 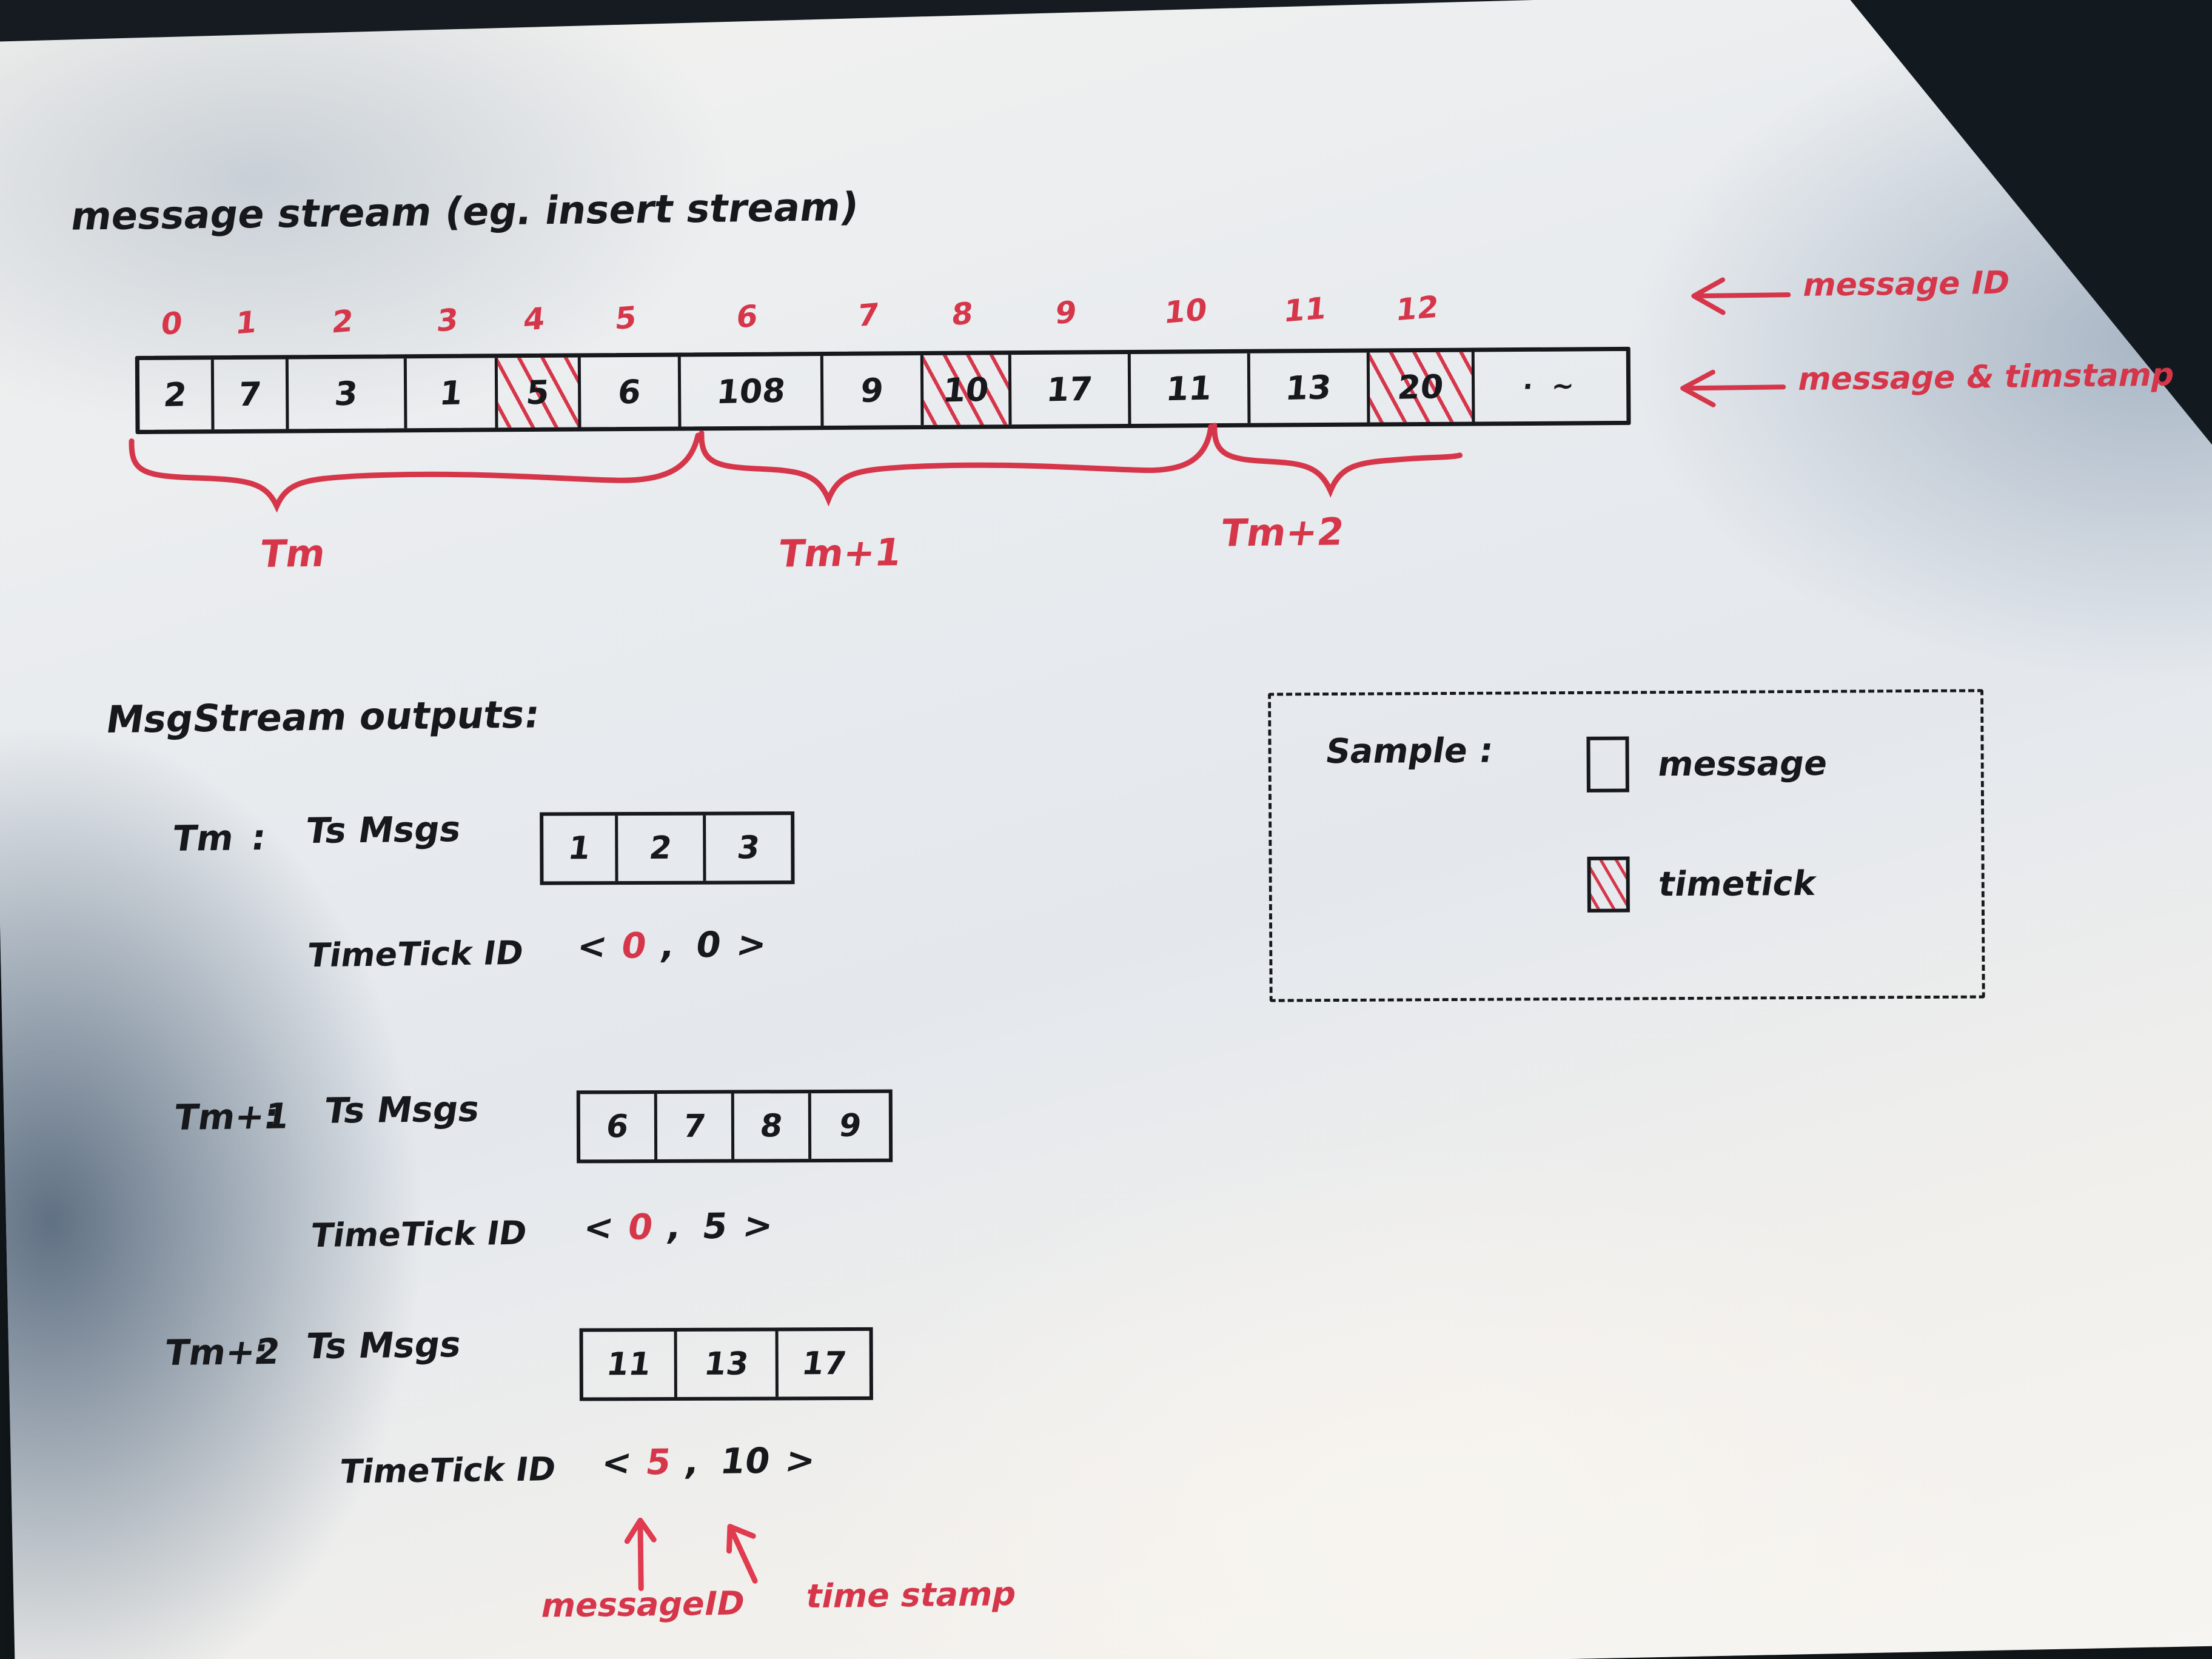 What do you see at coordinates (271, 1116) in the screenshot?
I see `output-group-sep-1: :` at bounding box center [271, 1116].